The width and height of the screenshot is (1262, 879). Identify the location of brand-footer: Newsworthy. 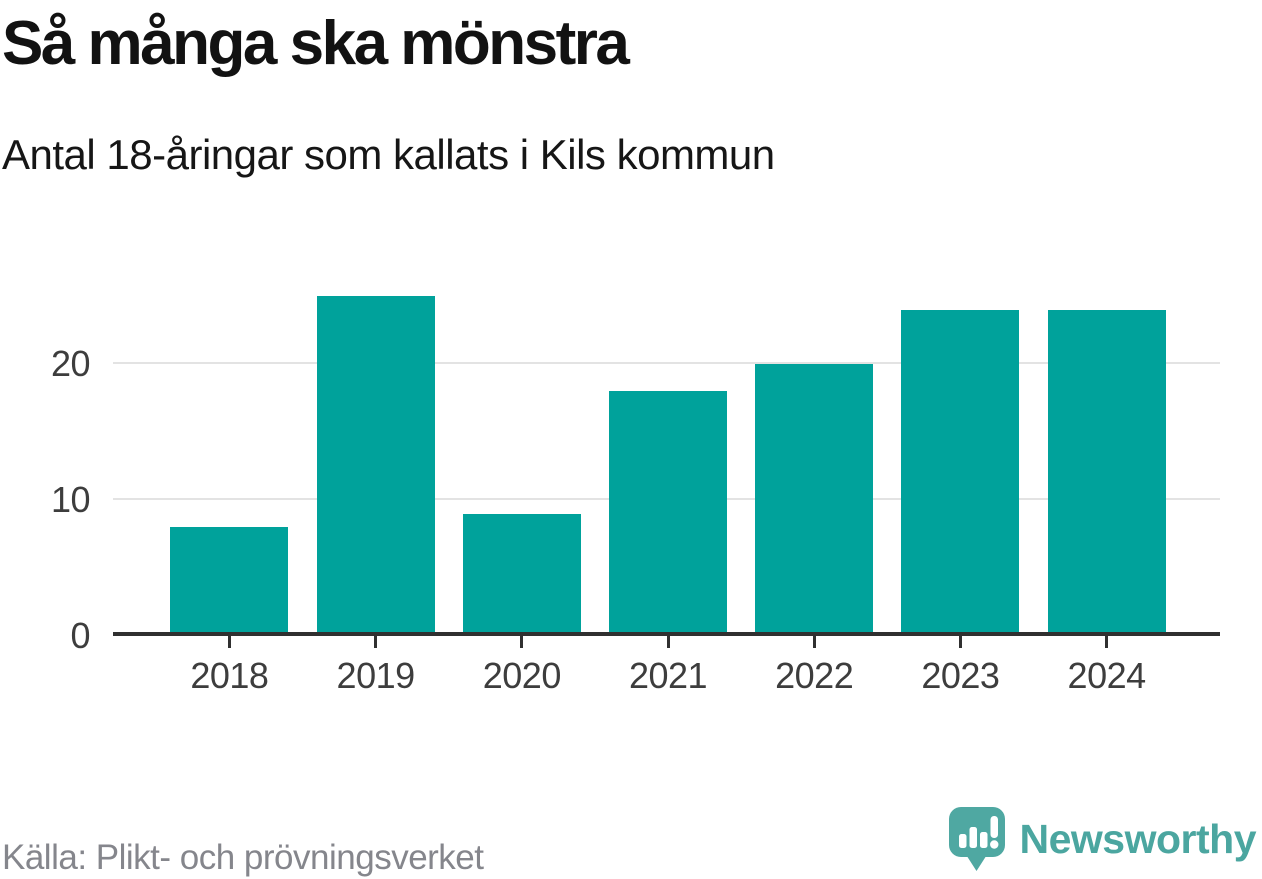
(1102, 839).